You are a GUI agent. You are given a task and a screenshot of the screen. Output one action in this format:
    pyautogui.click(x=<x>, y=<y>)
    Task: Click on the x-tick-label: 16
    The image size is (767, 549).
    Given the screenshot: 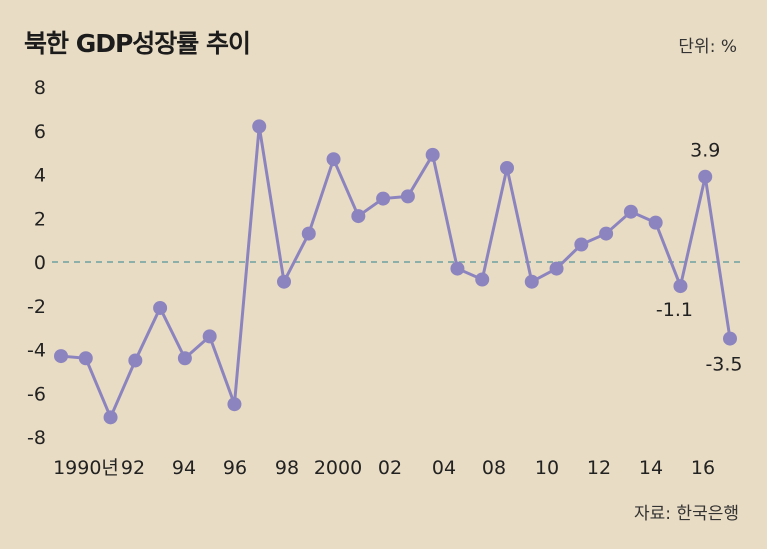 What is the action you would take?
    pyautogui.click(x=703, y=468)
    